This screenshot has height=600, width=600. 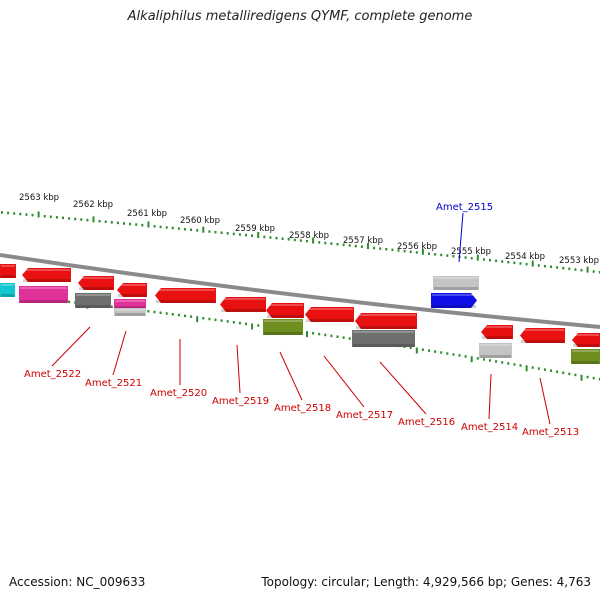 I want to click on genome-backbone, so click(x=300, y=291).